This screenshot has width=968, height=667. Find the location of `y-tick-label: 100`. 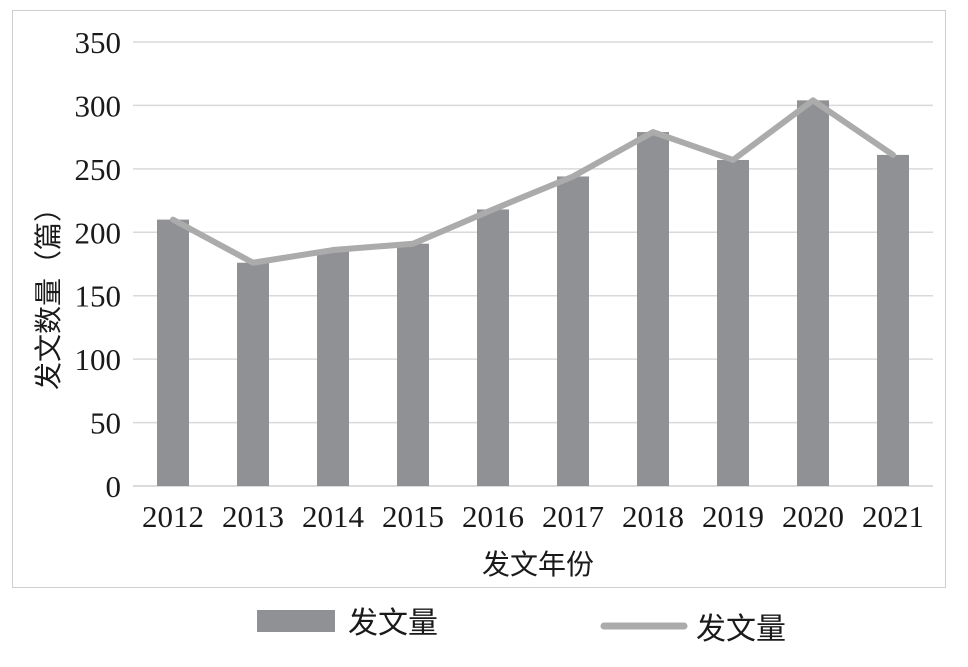

y-tick-label: 100 is located at coordinates (98, 359).